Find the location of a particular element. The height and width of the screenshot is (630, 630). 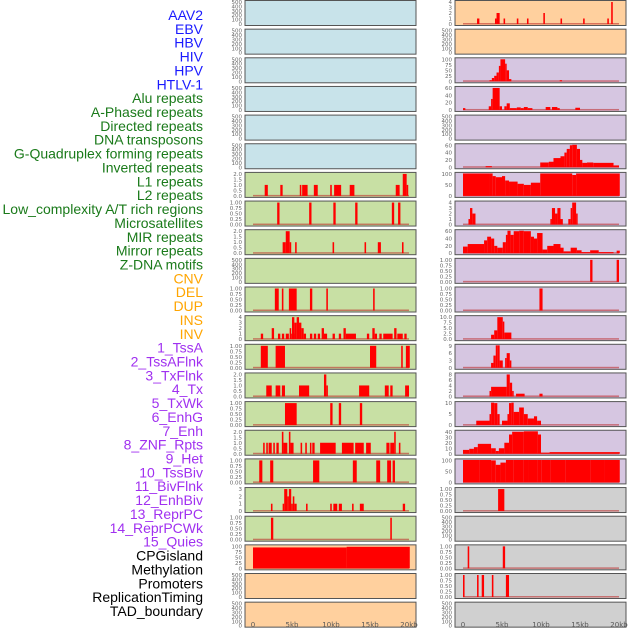

track-label: TAD_boundary is located at coordinates (156, 611).